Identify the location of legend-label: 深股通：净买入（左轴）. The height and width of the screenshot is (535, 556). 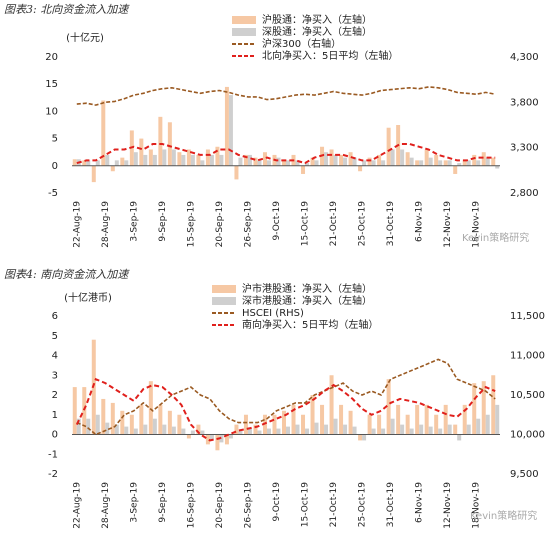
(317, 31).